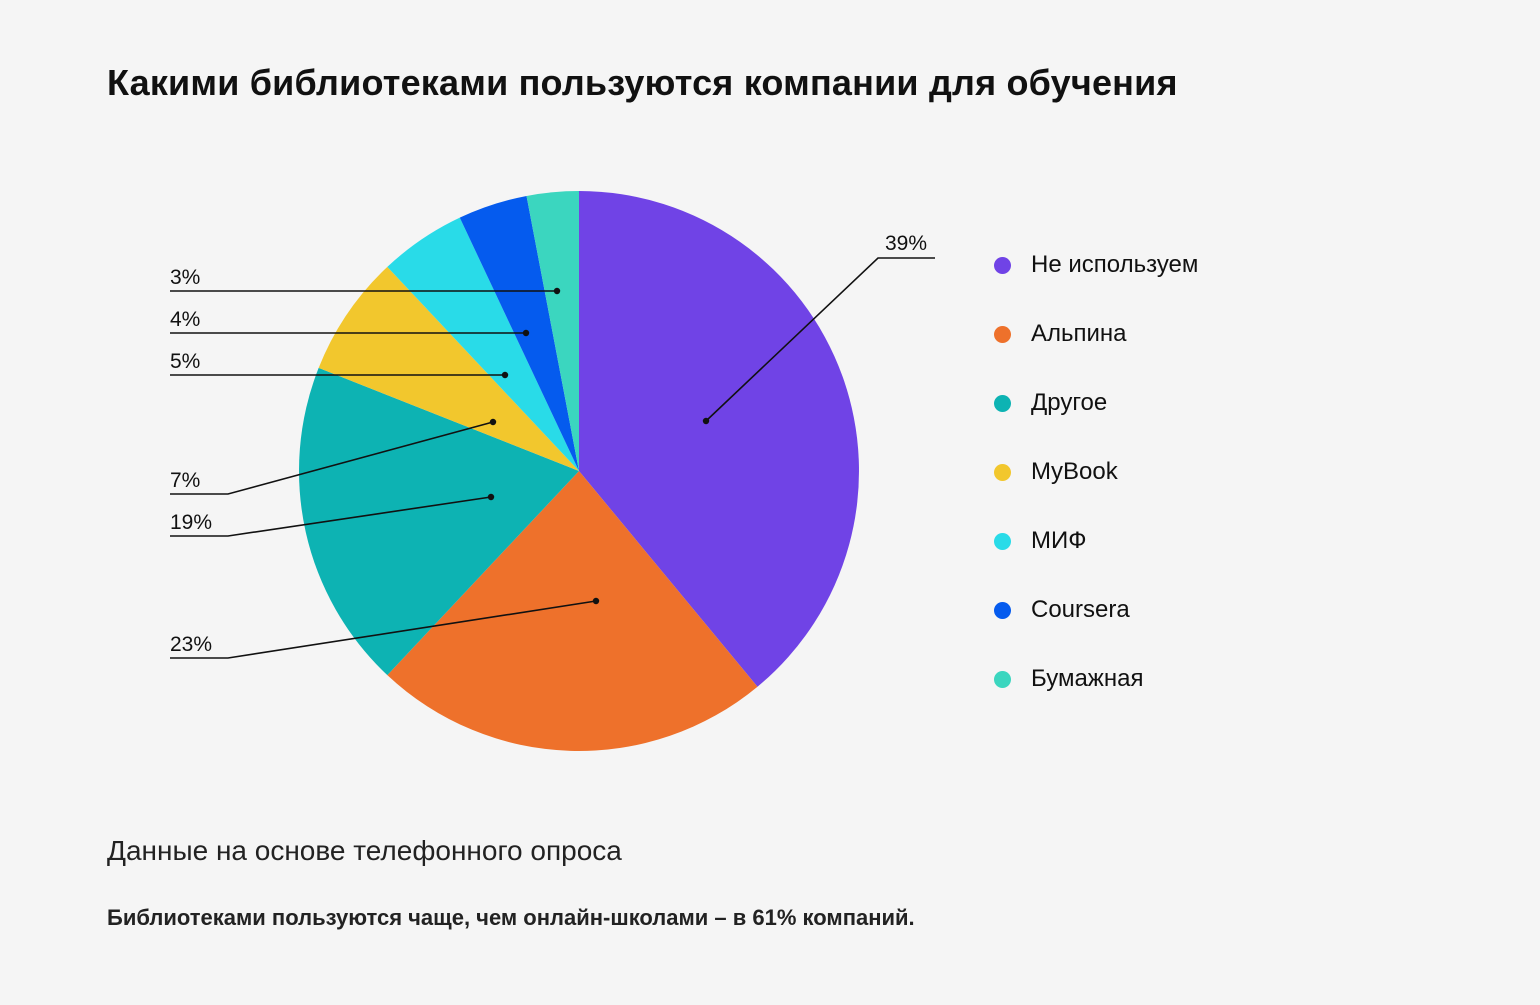  Describe the element at coordinates (191, 522) in the screenshot. I see `data-label-3: 19%` at that location.